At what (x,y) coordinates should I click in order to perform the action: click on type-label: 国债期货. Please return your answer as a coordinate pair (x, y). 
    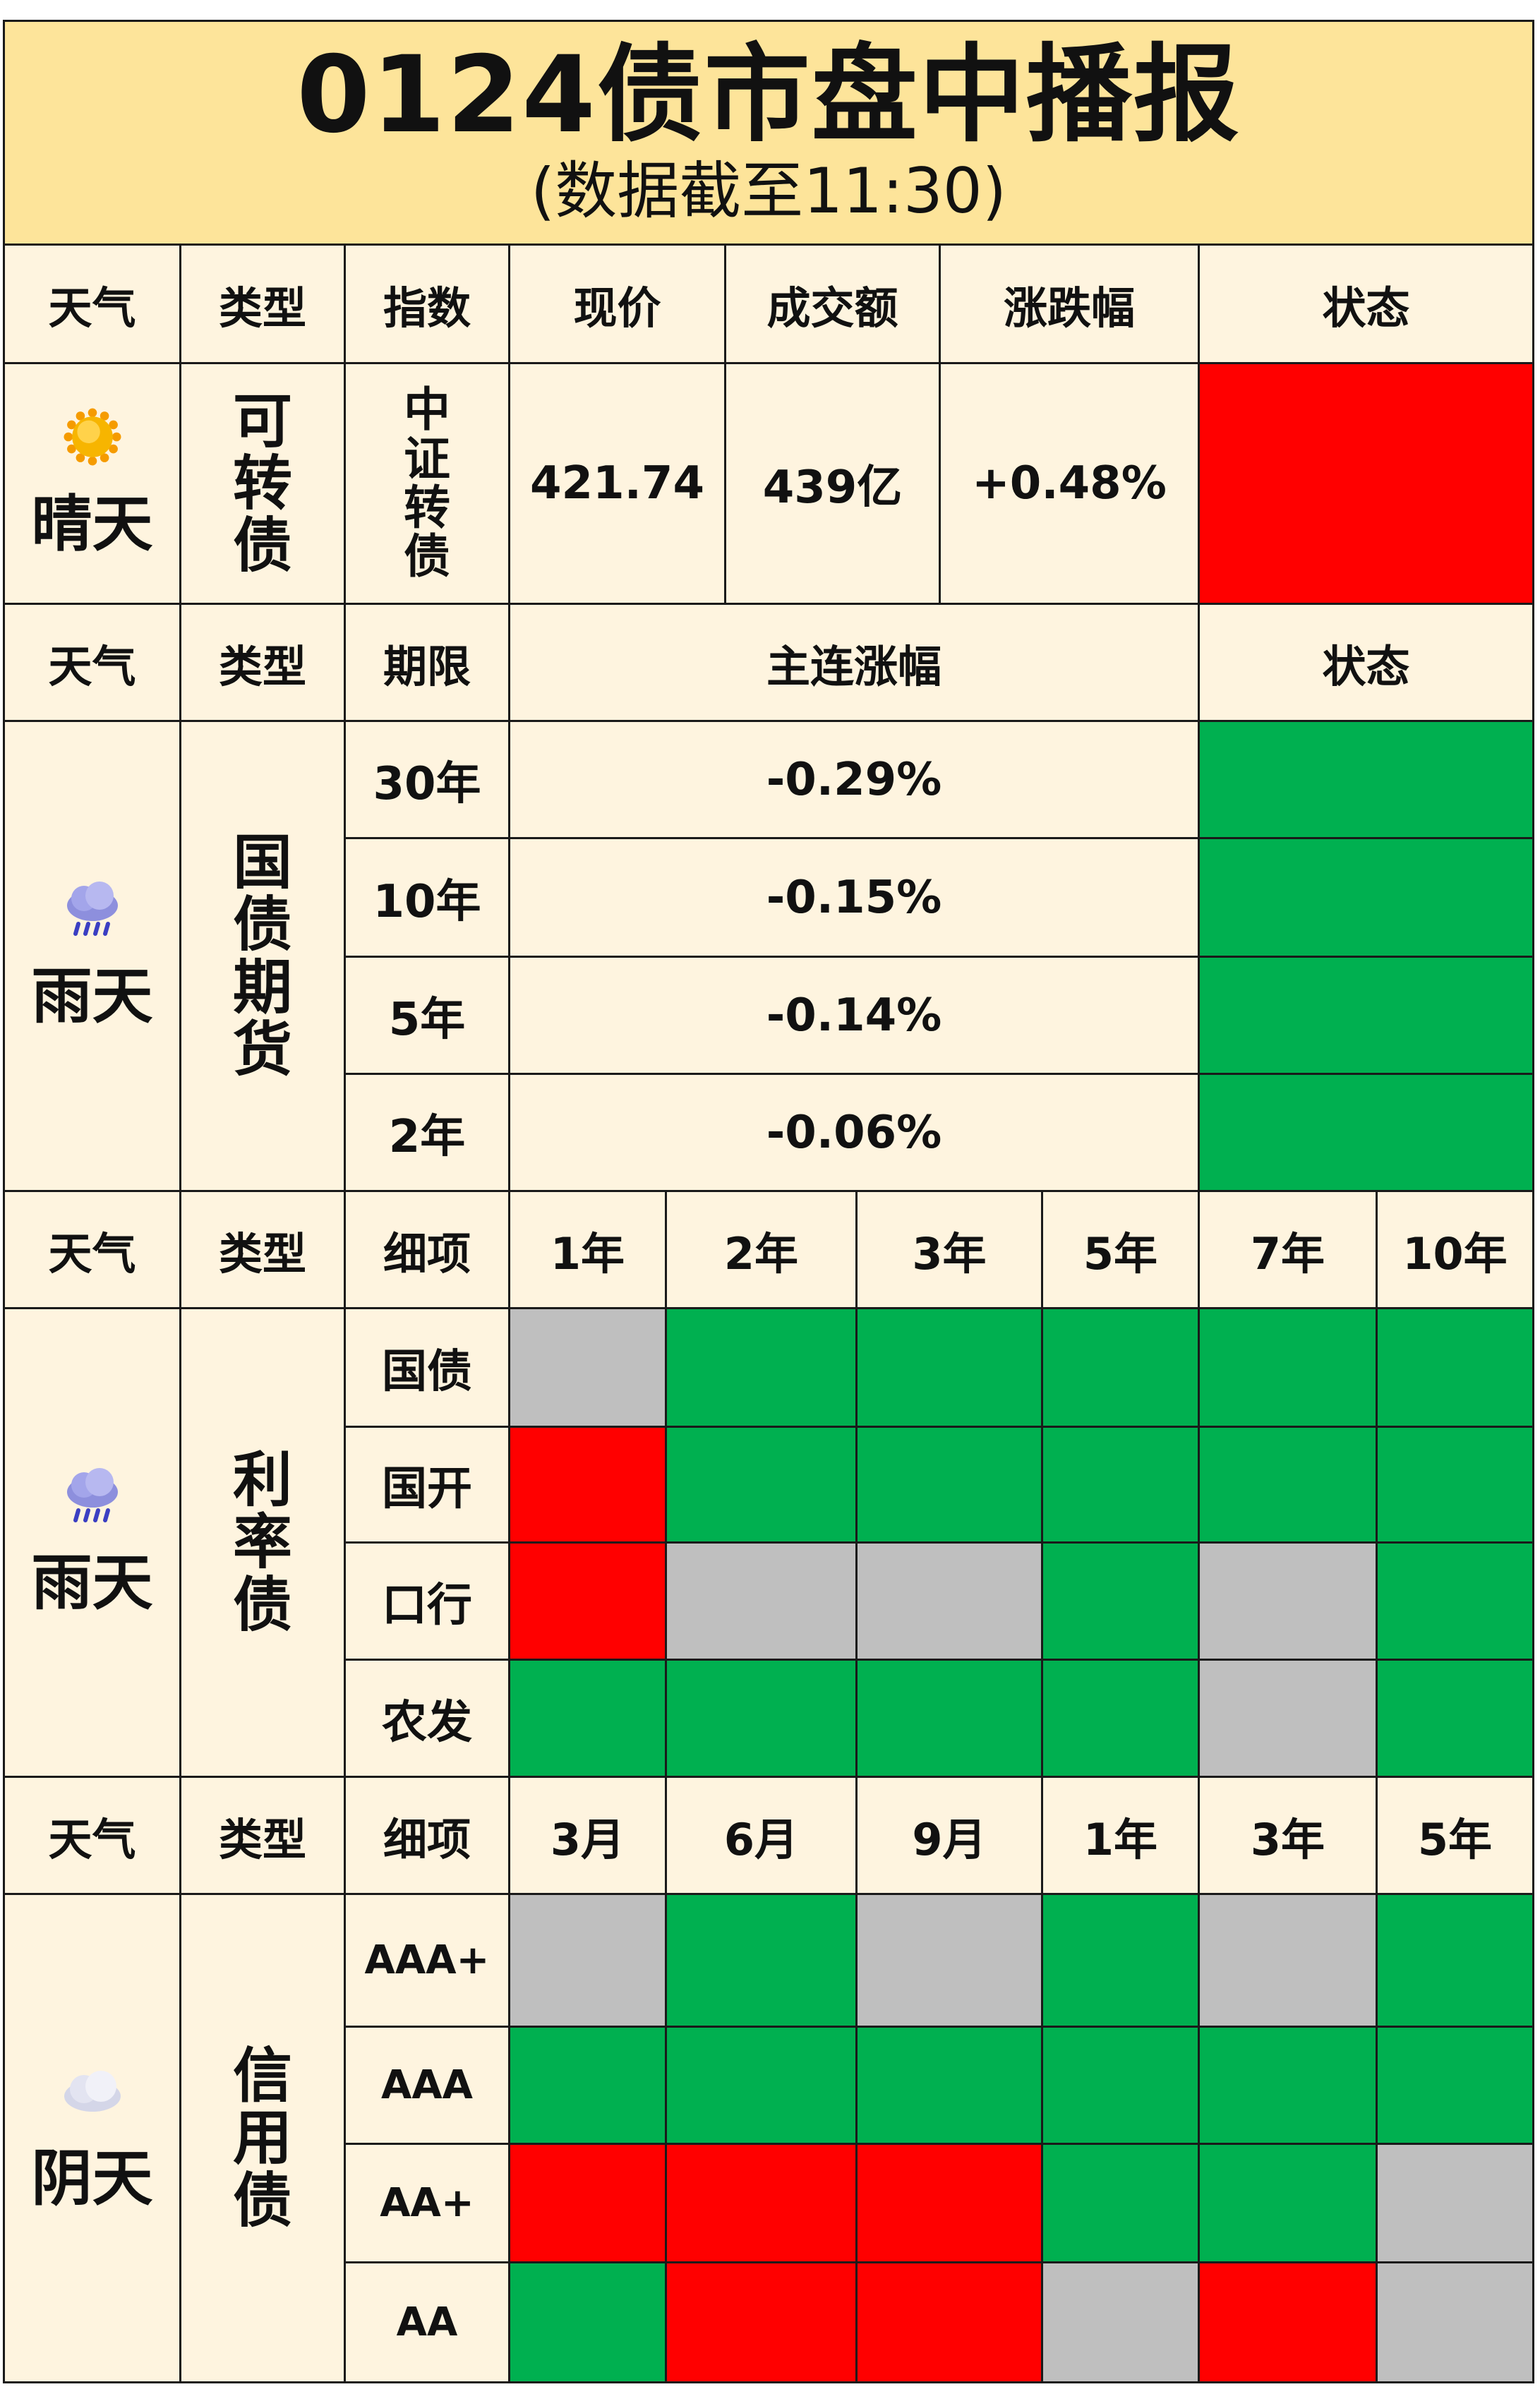
    Looking at the image, I should click on (262, 956).